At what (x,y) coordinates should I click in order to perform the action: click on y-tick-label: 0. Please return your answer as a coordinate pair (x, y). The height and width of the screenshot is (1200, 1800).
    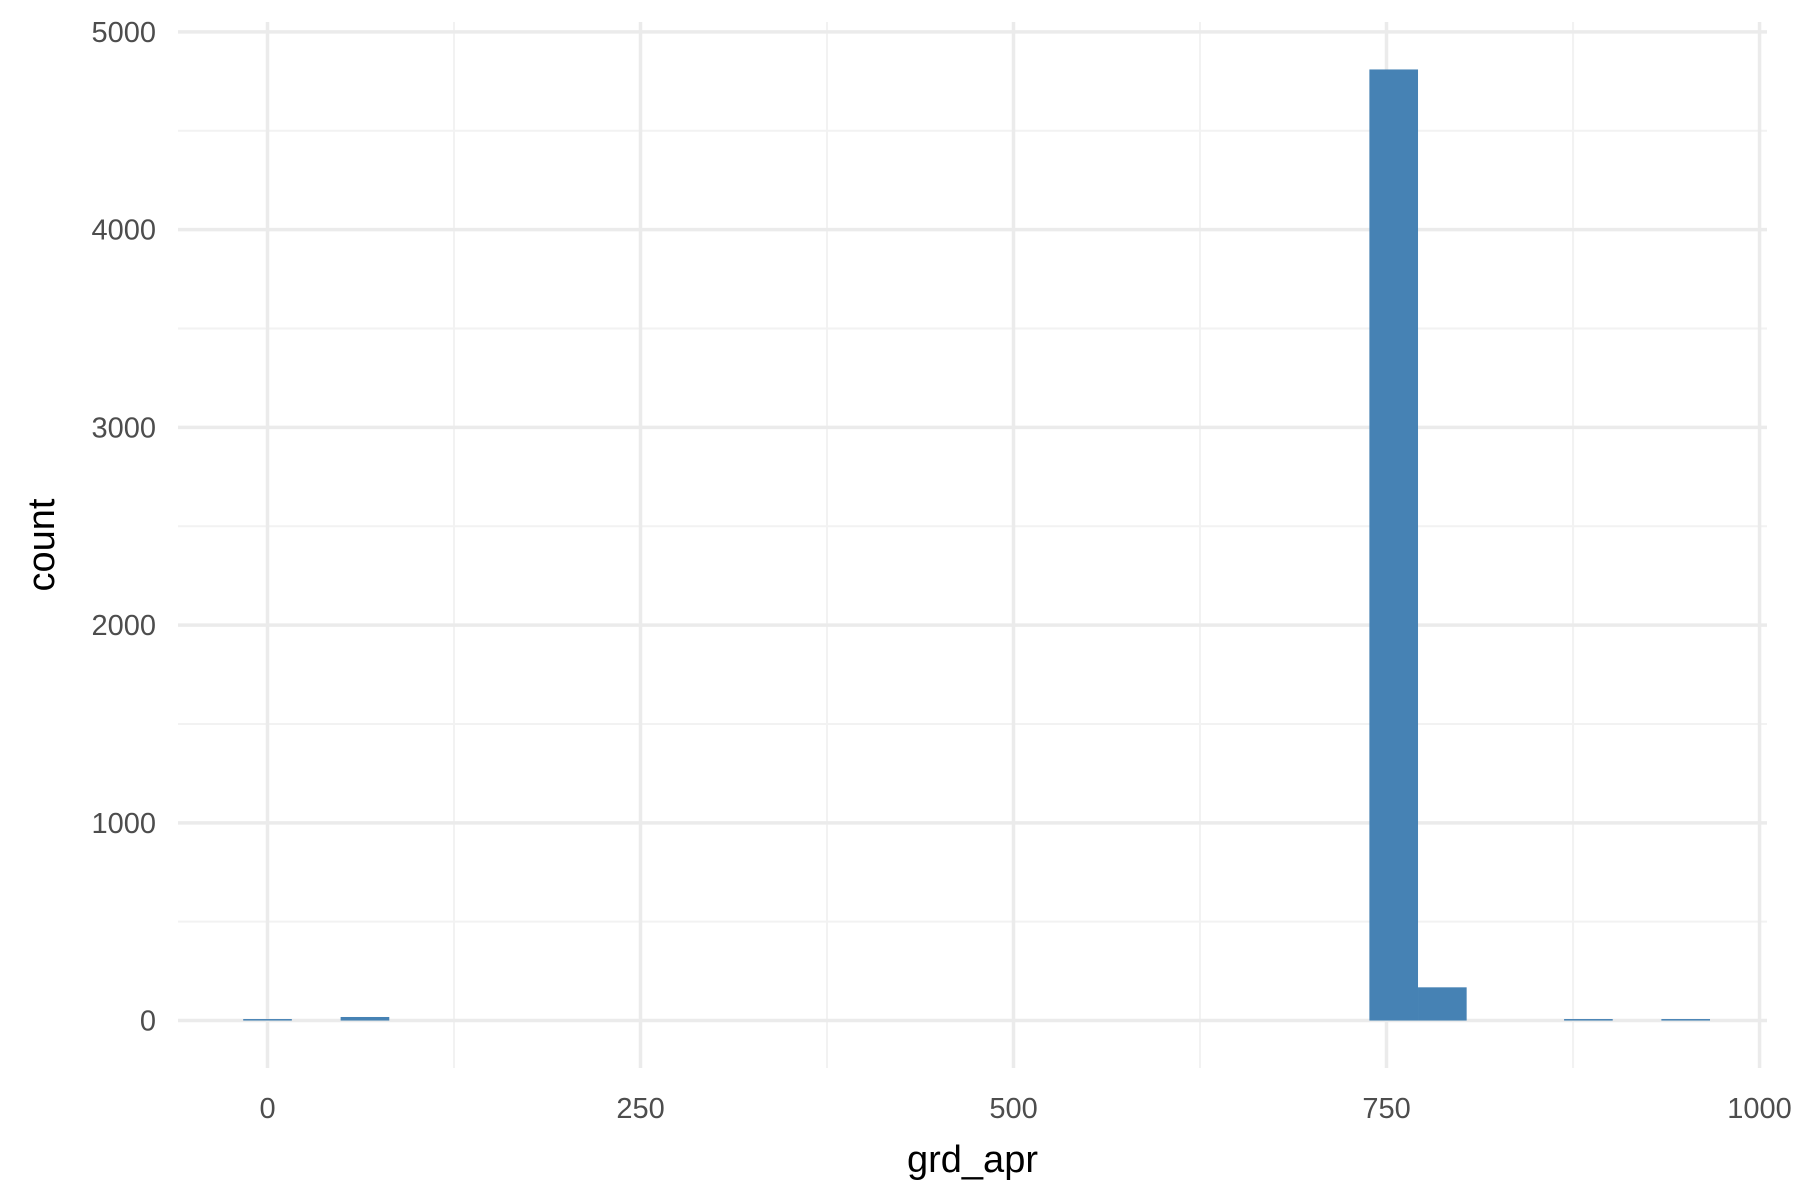
    Looking at the image, I should click on (148, 1022).